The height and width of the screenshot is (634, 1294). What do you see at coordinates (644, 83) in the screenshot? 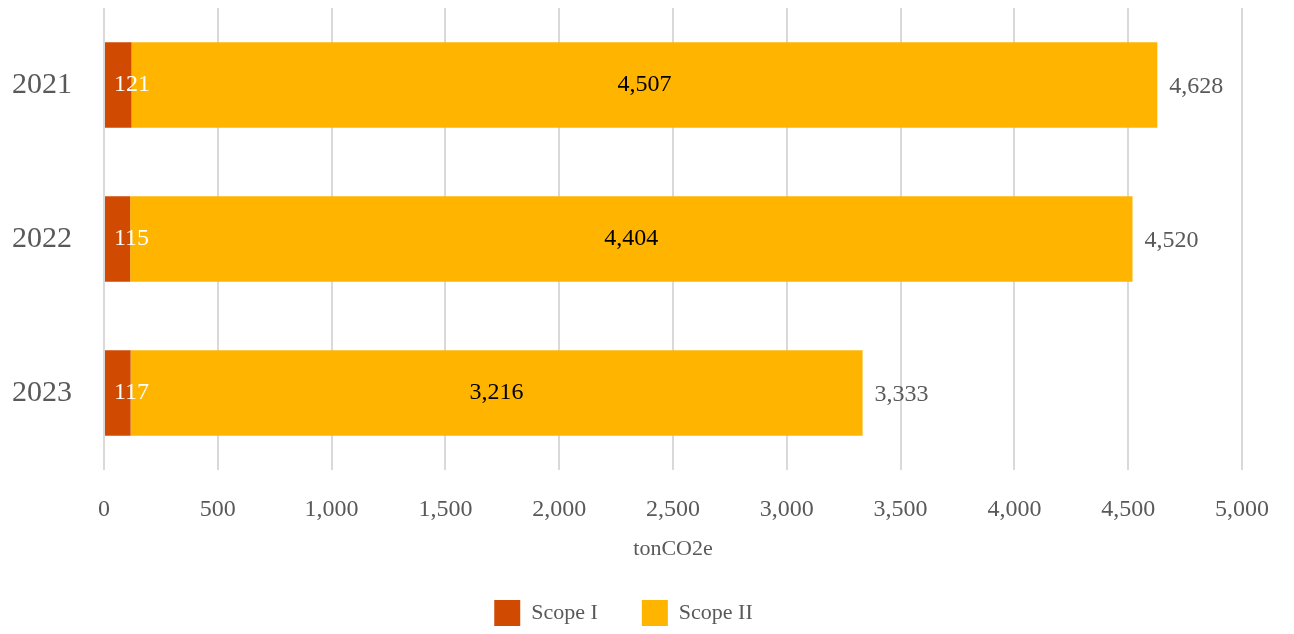
I see `data-label: 4,507` at bounding box center [644, 83].